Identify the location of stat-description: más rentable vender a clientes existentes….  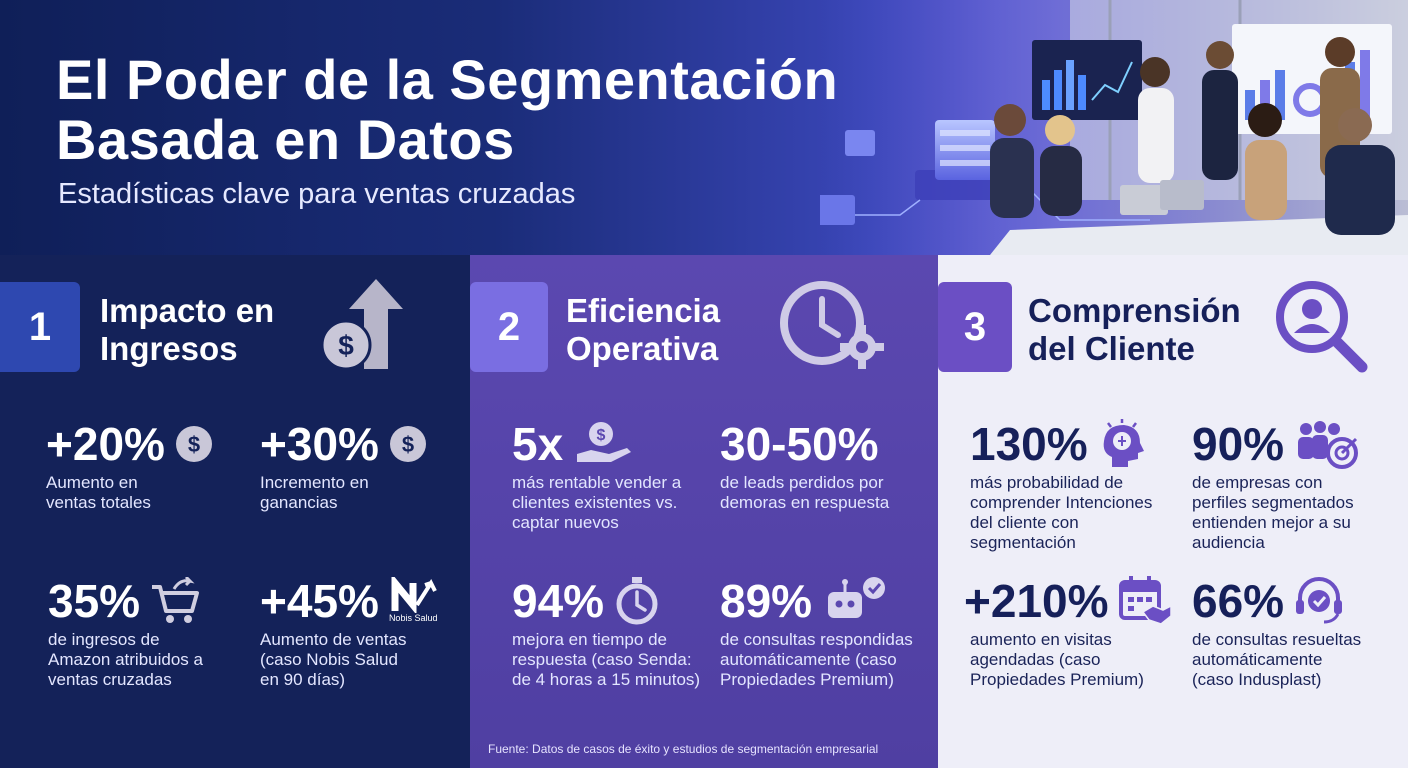
(597, 502).